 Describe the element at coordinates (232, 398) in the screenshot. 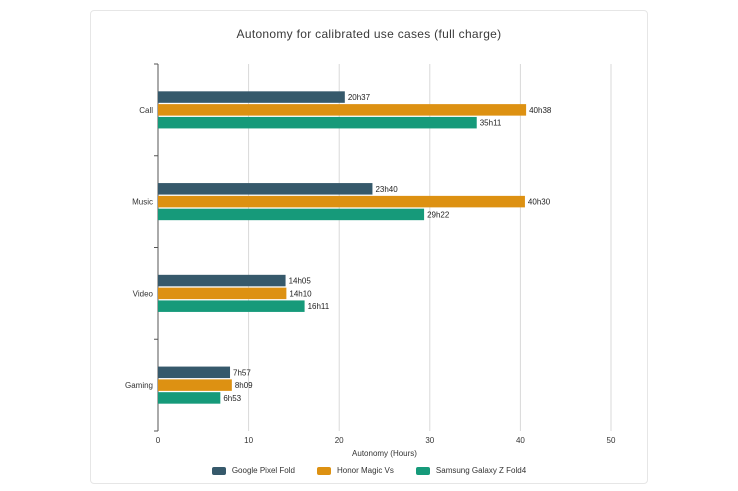

I see `data-label-3-2: 6h53` at that location.